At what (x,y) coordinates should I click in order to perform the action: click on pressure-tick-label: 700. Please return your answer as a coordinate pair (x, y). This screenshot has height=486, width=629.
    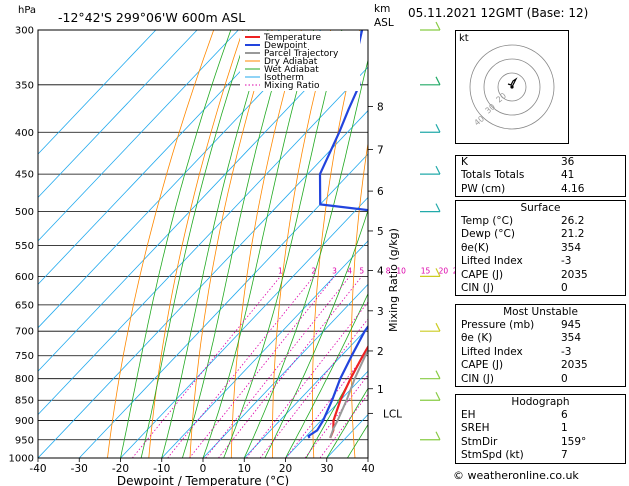
    Looking at the image, I should click on (24, 332).